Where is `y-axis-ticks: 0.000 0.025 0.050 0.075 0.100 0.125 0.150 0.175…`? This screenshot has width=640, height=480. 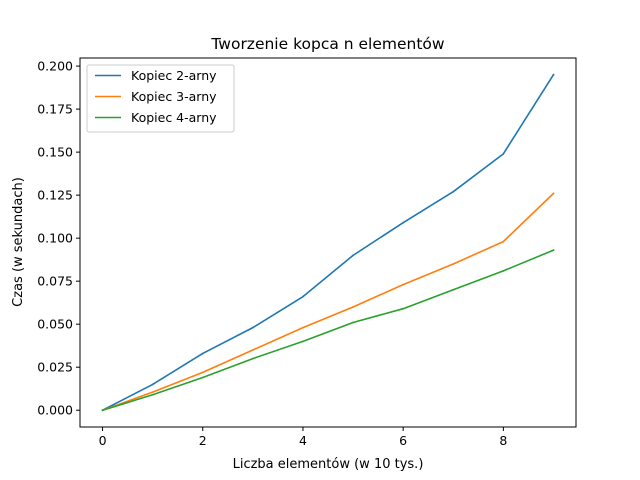
y-axis-ticks: 0.000 0.025 0.050 0.075 0.100 0.125 0.150 0.175… is located at coordinates (58, 238).